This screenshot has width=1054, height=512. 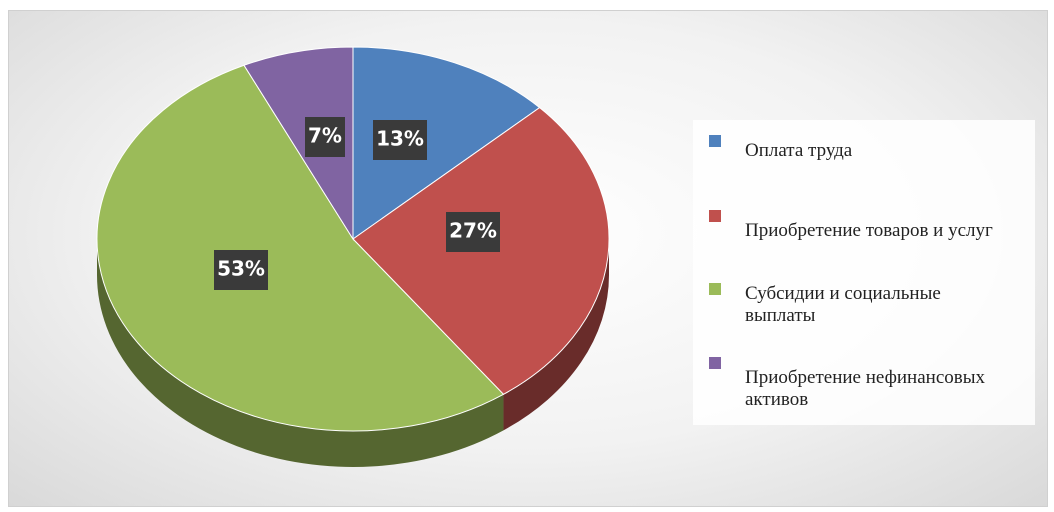 I want to click on pie-side, so click(x=556, y=335).